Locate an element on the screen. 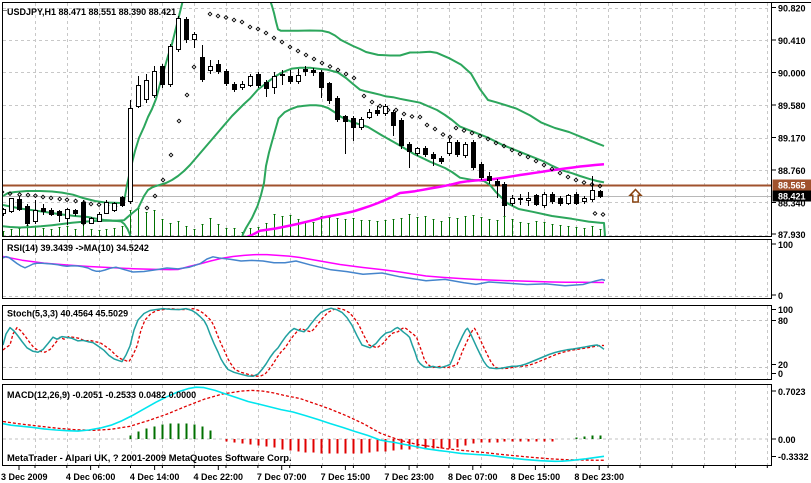  svg-text: 4 Dec 06:00 is located at coordinates (91, 477).